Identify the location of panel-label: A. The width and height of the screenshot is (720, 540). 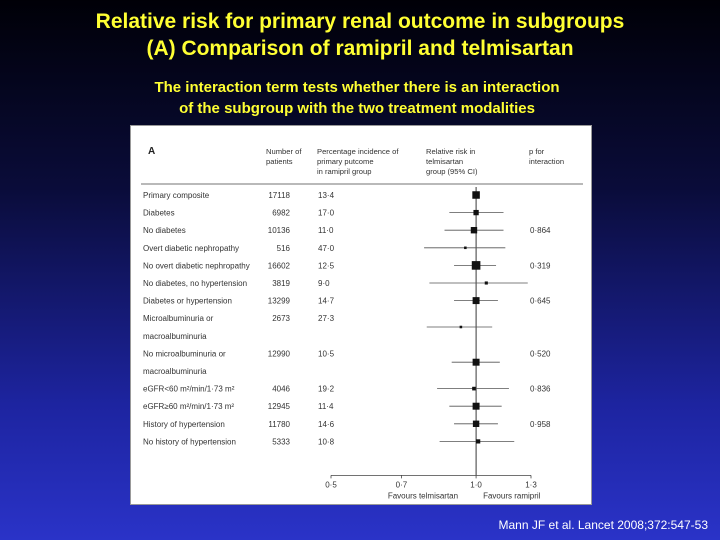
(151, 151).